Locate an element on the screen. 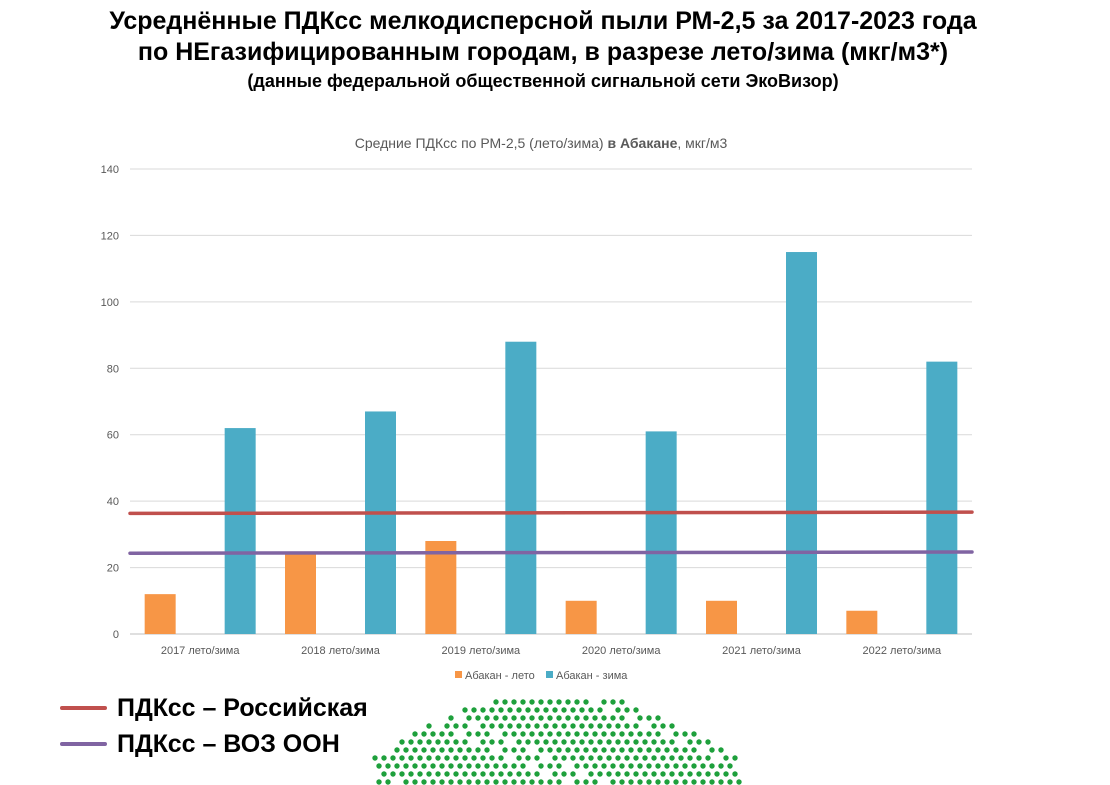 This screenshot has width=1110, height=785. legend-who-limit: ПДКсс – ВОЗ ООН is located at coordinates (214, 744).